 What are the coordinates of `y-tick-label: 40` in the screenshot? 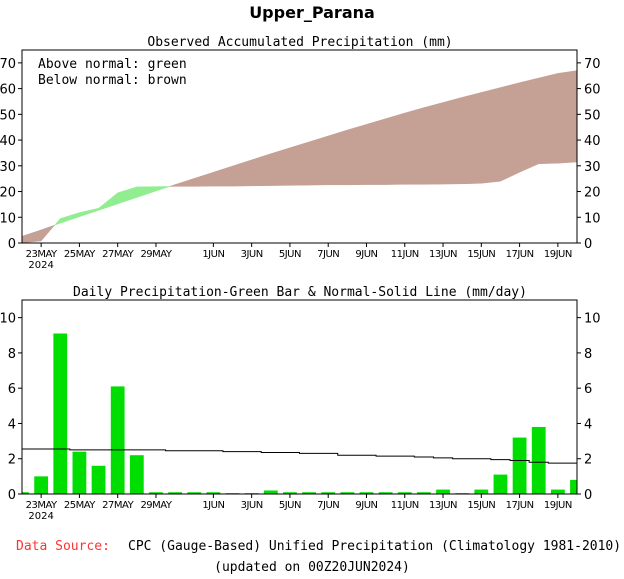 It's located at (8, 141).